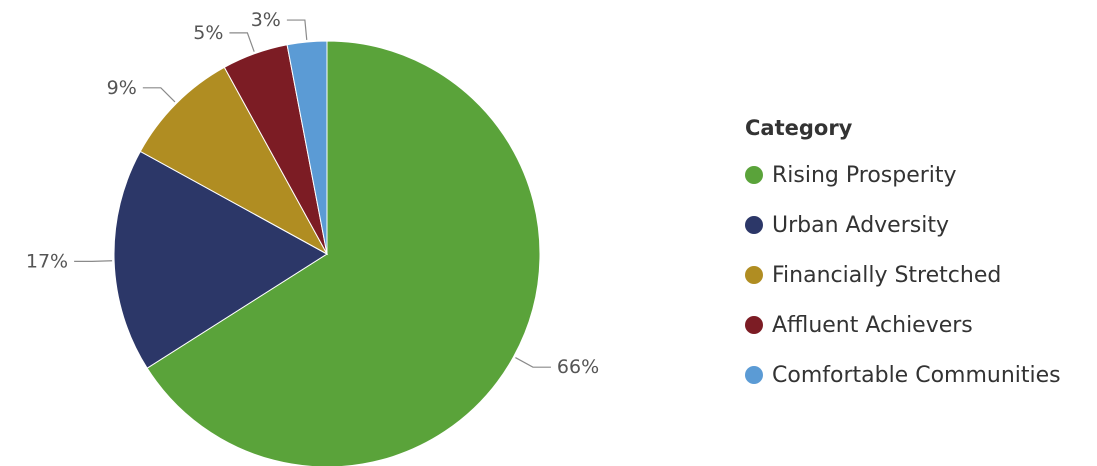  I want to click on legend-title: Category, so click(799, 128).